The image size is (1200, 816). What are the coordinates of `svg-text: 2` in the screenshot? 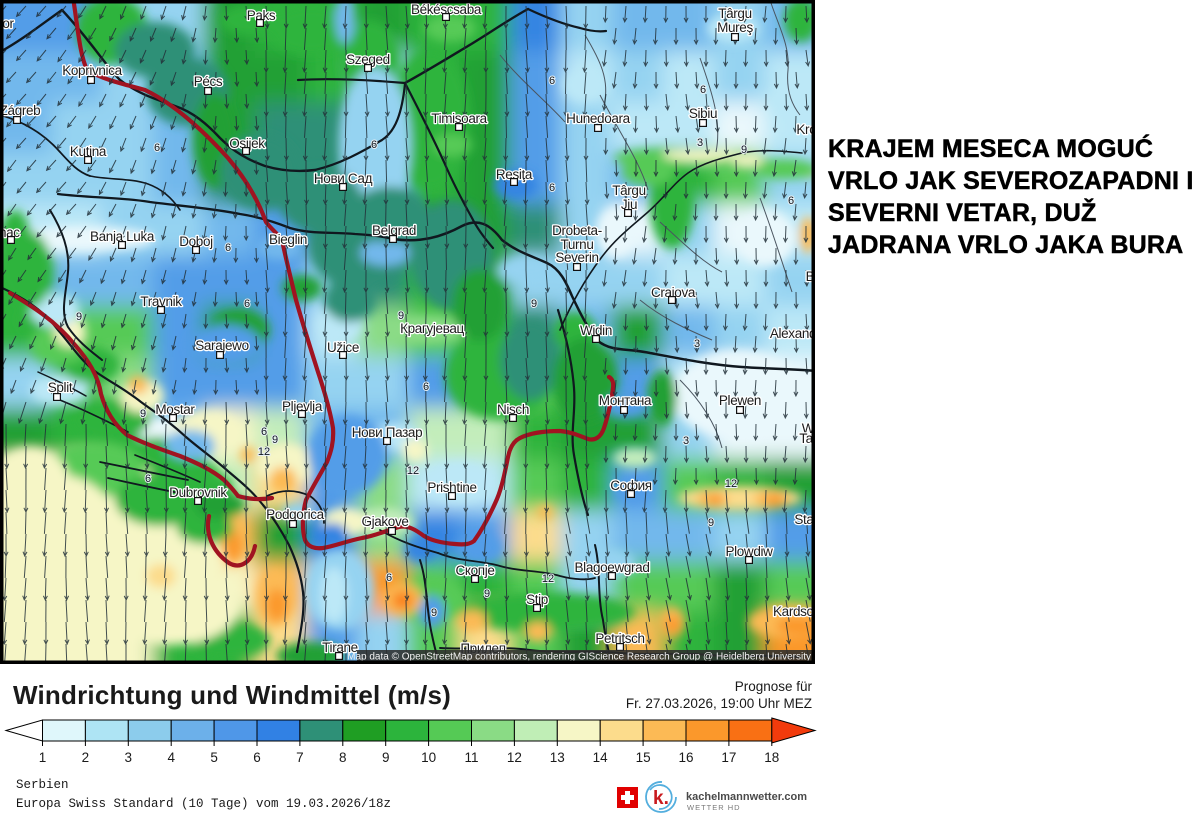 It's located at (86, 757).